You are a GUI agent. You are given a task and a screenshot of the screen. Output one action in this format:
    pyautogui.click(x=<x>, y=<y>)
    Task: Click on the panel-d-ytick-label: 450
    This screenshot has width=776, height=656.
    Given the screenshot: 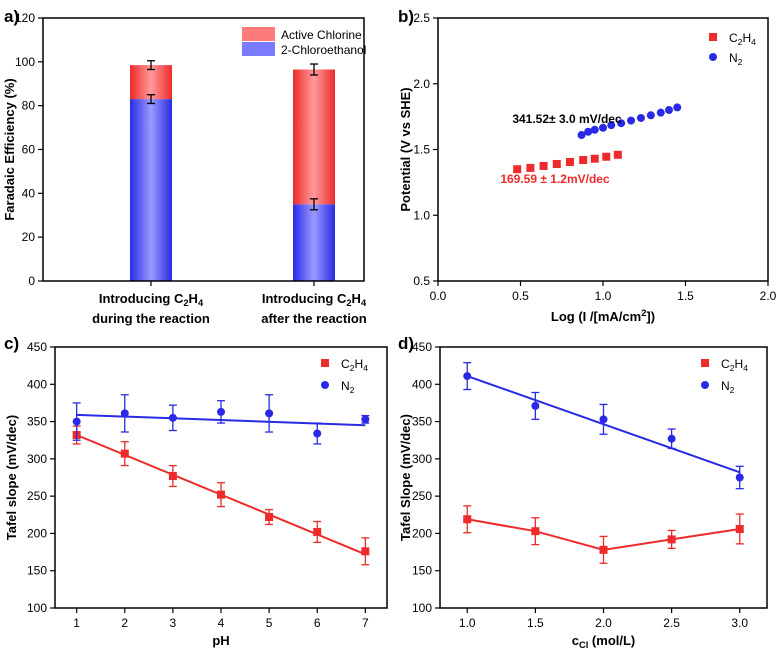 What is the action you would take?
    pyautogui.click(x=422, y=347)
    